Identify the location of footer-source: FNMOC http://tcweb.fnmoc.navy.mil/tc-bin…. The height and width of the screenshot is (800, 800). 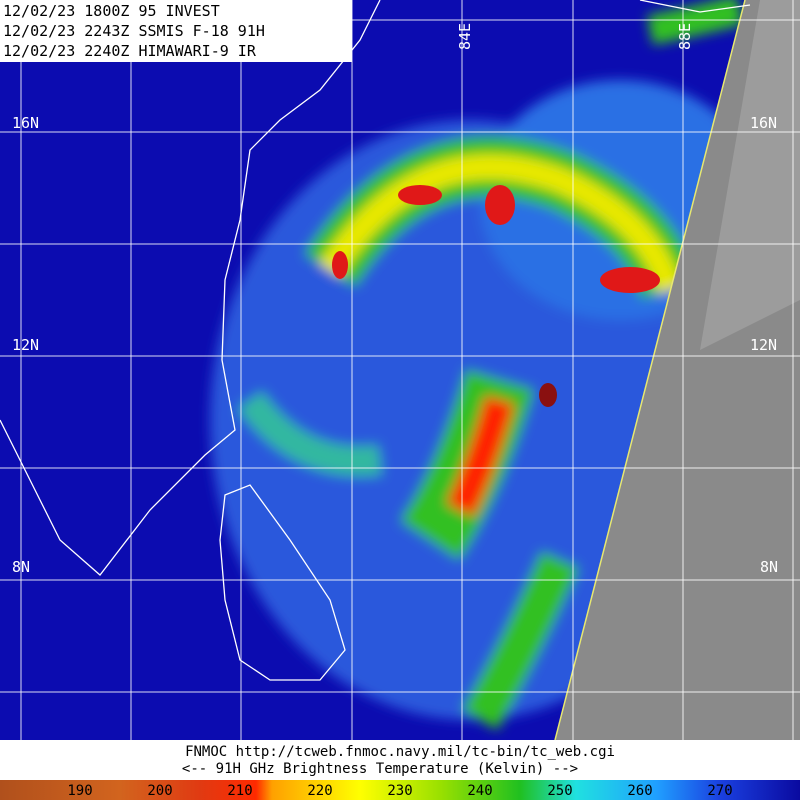
(400, 752).